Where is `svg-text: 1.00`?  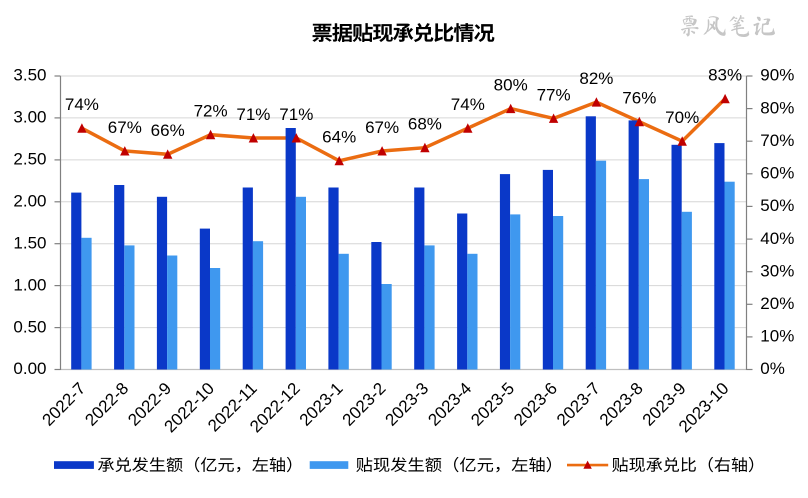 svg-text: 1.00 is located at coordinates (29, 284).